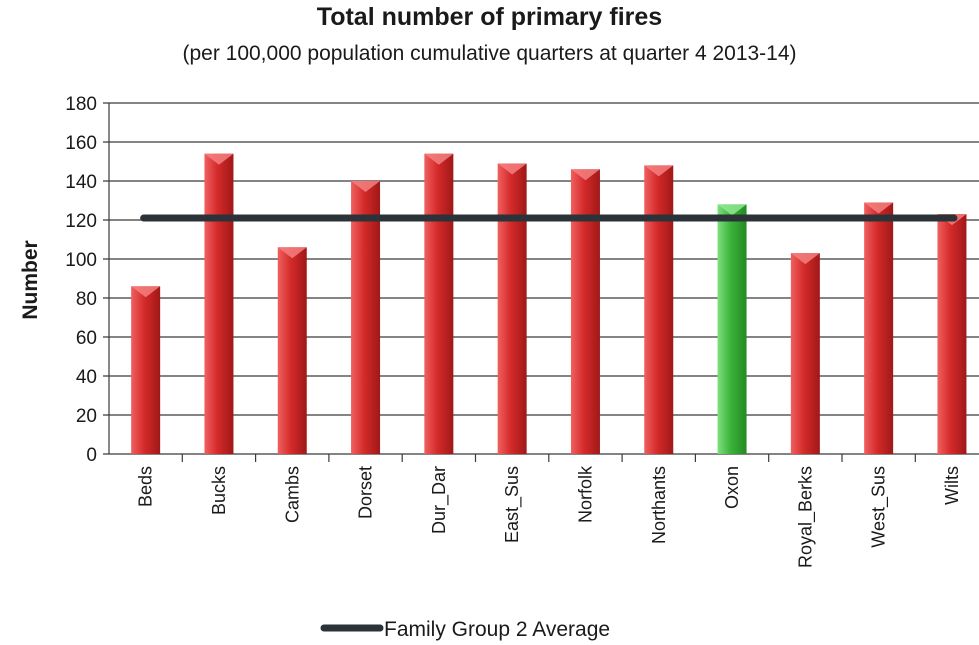 This screenshot has height=645, width=979. What do you see at coordinates (439, 500) in the screenshot?
I see `x-tick-label: Dur_Dar` at bounding box center [439, 500].